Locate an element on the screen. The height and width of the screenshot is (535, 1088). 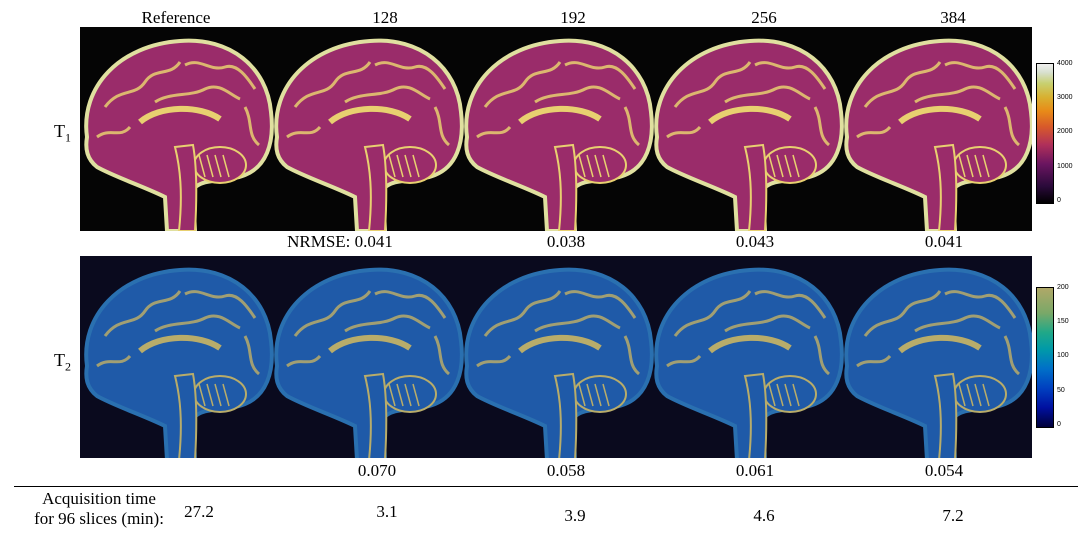
acquisition-time-reference: 27.2 is located at coordinates (199, 511).